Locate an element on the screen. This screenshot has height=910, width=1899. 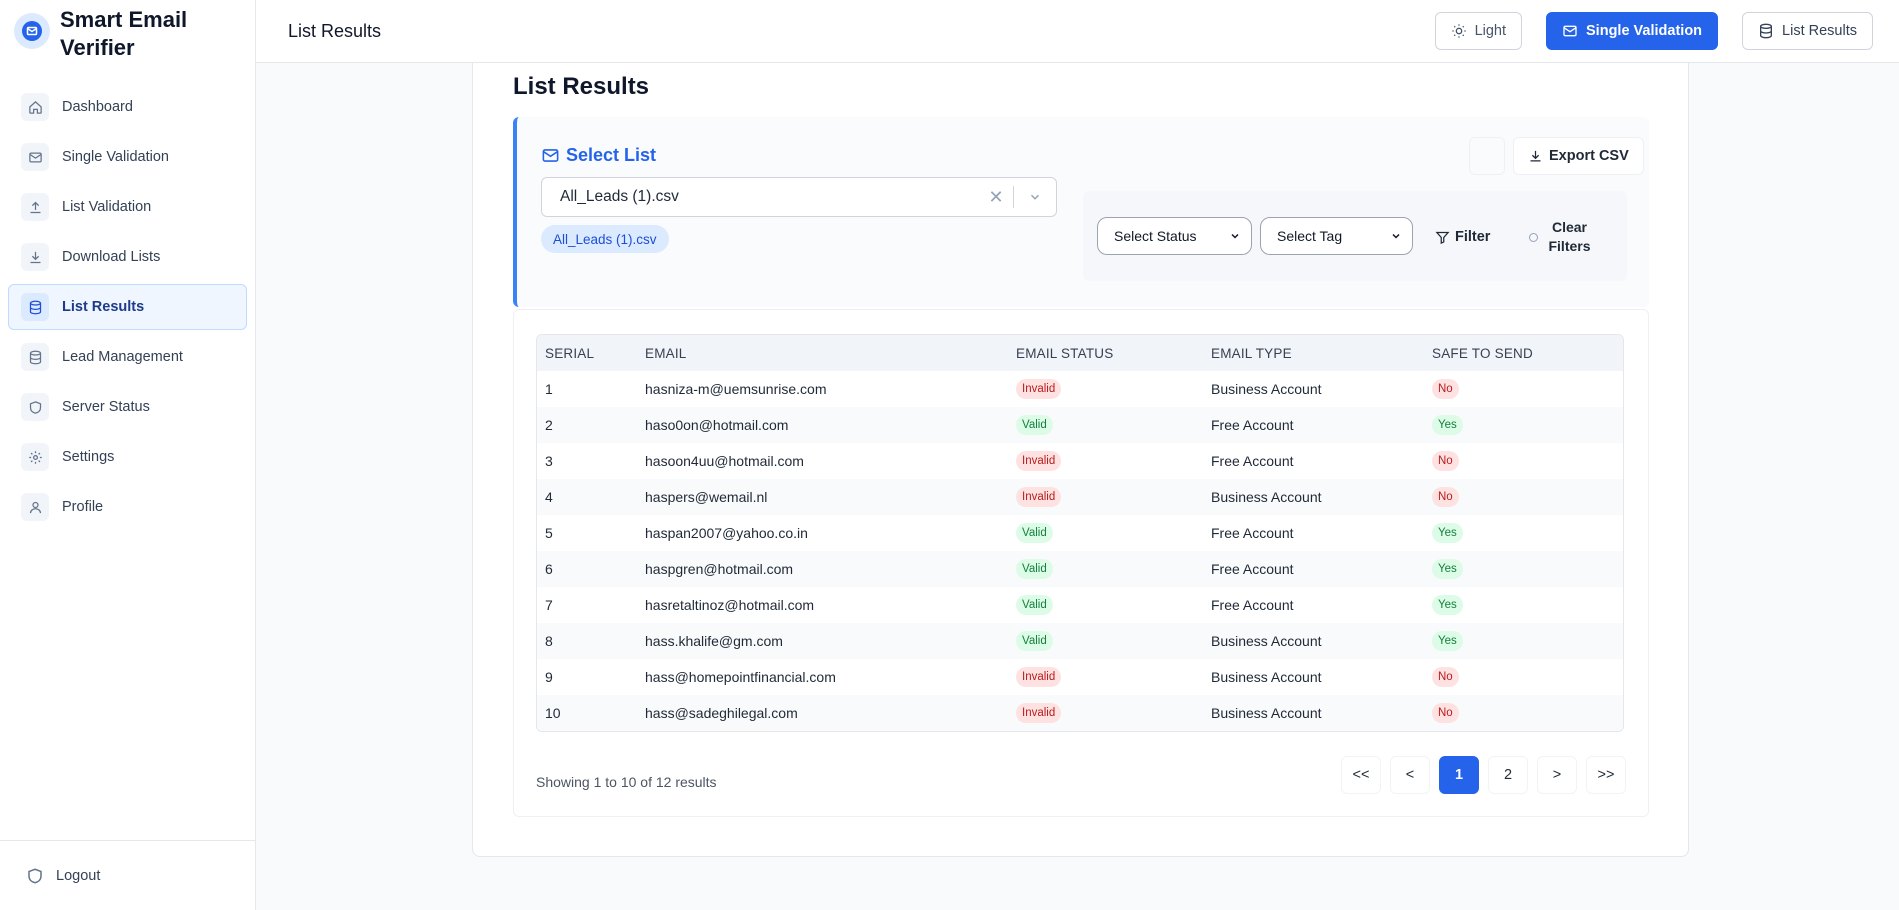
email-cell: hasoon4uu@hotmail.com is located at coordinates (724, 461).